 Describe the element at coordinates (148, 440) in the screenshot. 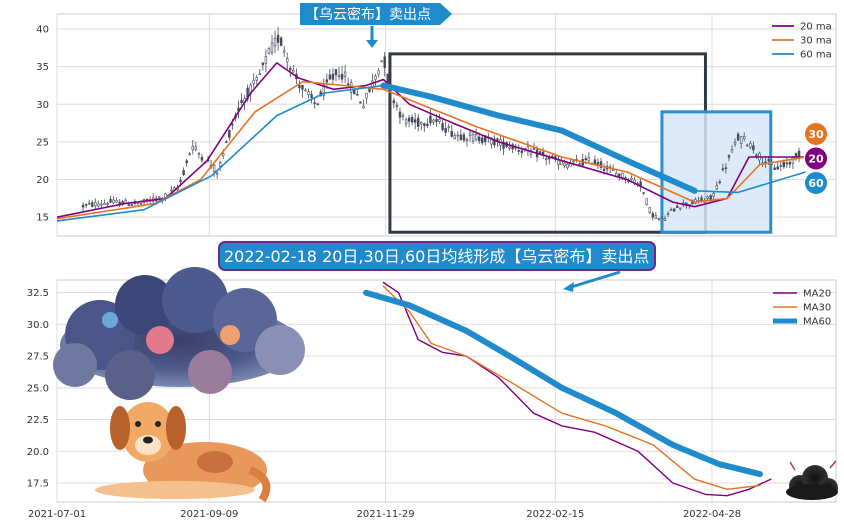

I see `dog-nose` at that location.